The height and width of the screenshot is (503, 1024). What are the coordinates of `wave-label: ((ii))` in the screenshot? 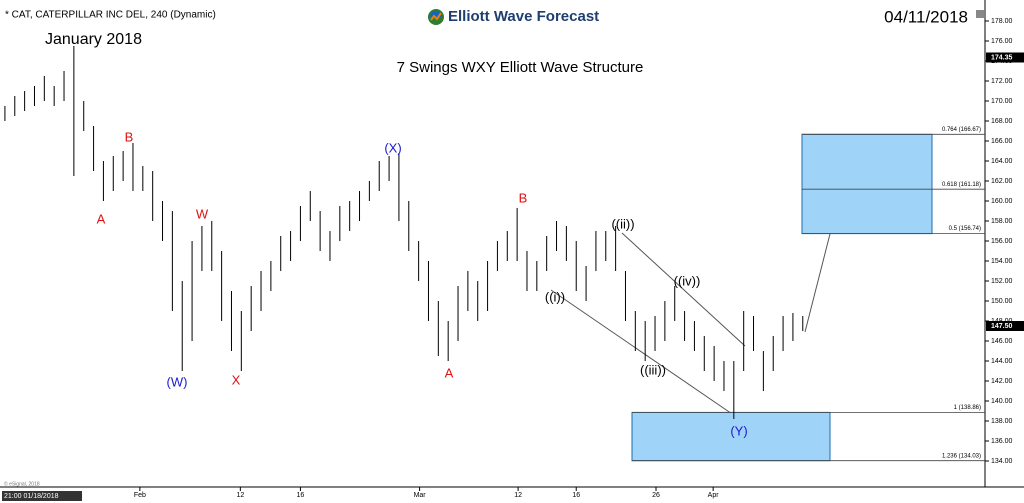 It's located at (622, 223).